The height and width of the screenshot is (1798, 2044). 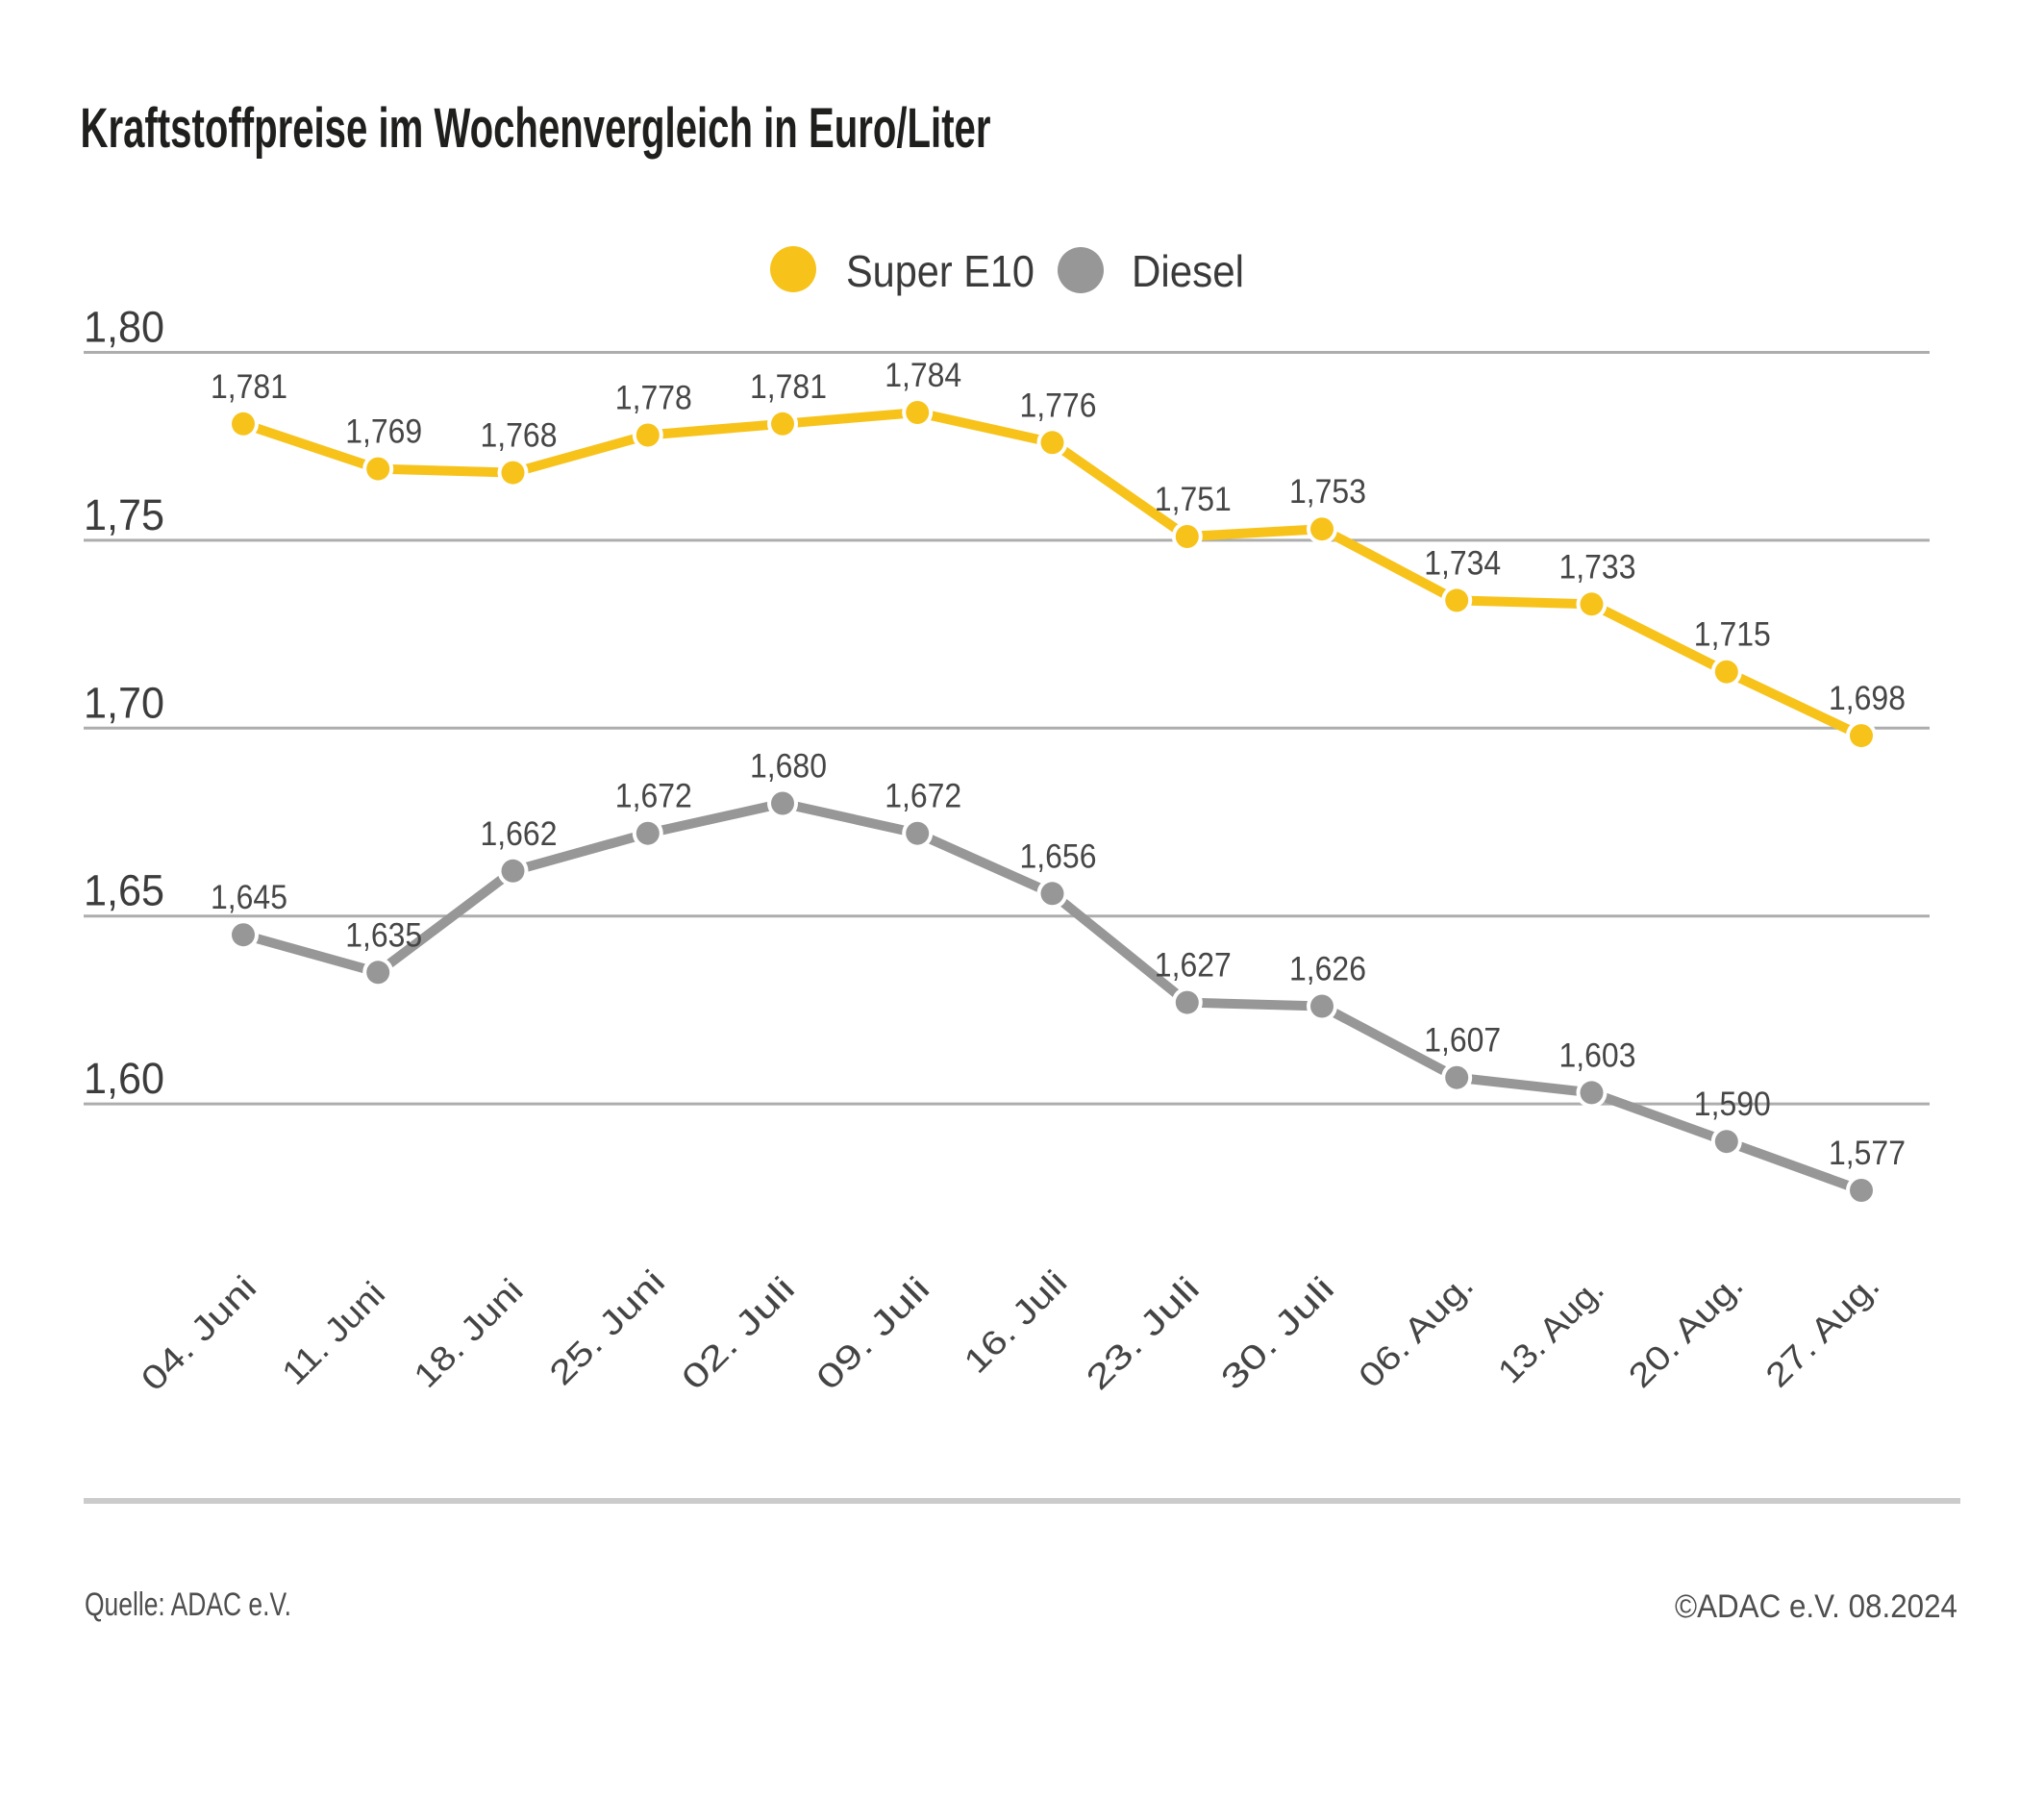 What do you see at coordinates (1193, 500) in the screenshot?
I see `svg-text: 1,751` at bounding box center [1193, 500].